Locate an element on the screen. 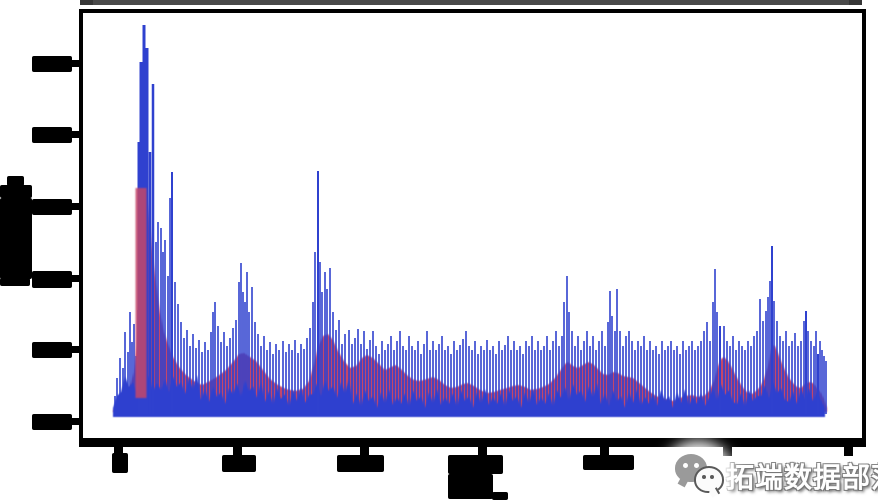 This screenshot has width=878, height=504. watermark-text: 拓端数据部落 is located at coordinates (802, 477).